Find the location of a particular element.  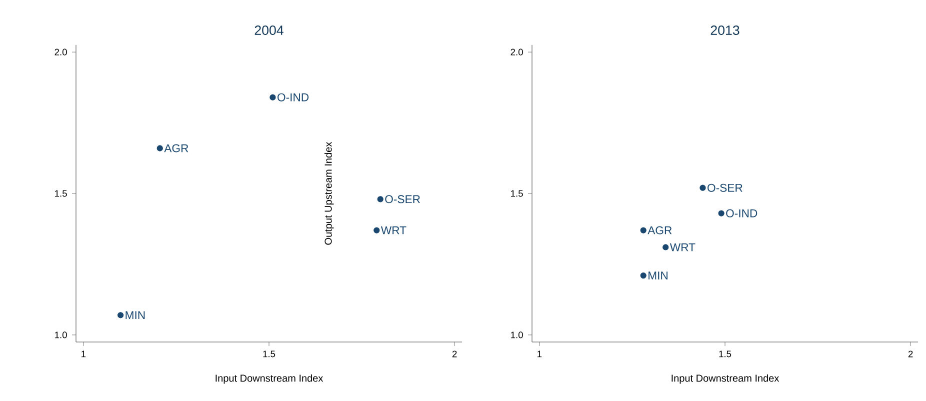

y-axis-title: Output Upstream Index is located at coordinates (329, 193).